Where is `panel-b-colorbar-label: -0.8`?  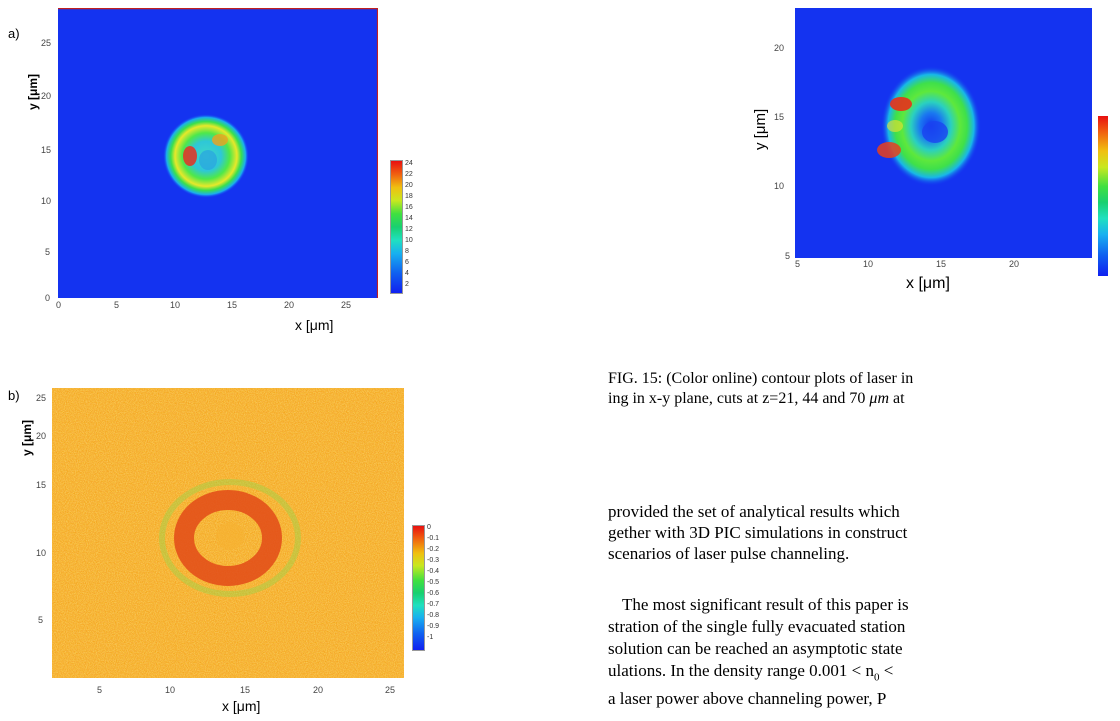 panel-b-colorbar-label: -0.8 is located at coordinates (433, 615).